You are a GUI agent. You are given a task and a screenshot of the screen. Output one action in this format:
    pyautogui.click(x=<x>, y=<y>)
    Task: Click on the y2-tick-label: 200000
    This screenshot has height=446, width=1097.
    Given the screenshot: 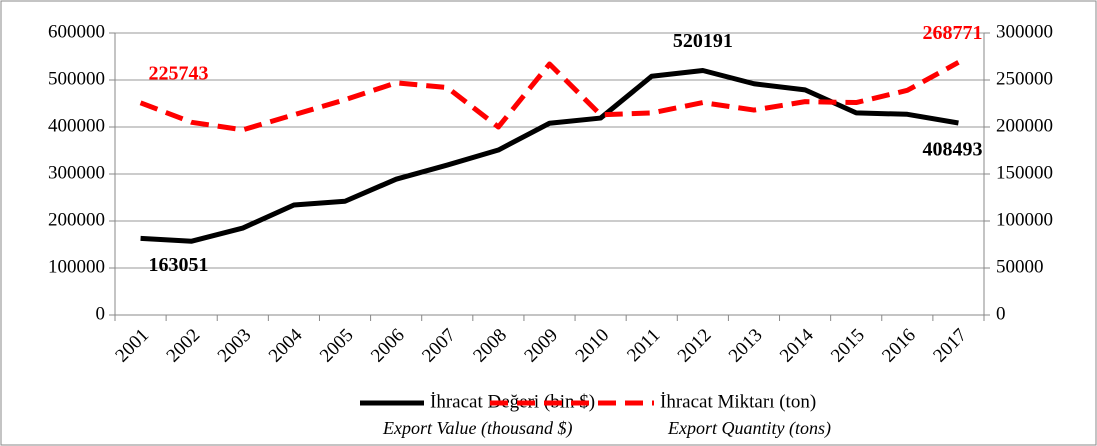 What is the action you would take?
    pyautogui.click(x=1024, y=125)
    